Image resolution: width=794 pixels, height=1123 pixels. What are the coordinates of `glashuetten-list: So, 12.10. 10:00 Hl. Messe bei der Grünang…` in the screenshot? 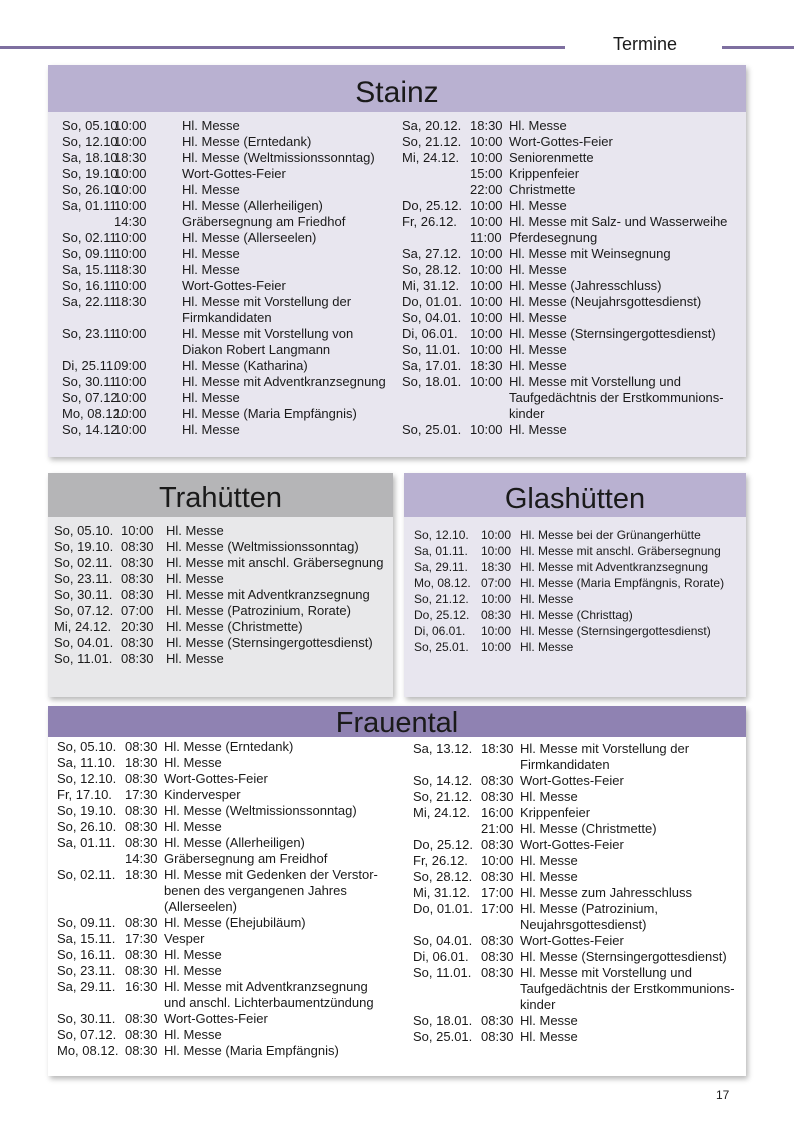 It's located at (579, 591).